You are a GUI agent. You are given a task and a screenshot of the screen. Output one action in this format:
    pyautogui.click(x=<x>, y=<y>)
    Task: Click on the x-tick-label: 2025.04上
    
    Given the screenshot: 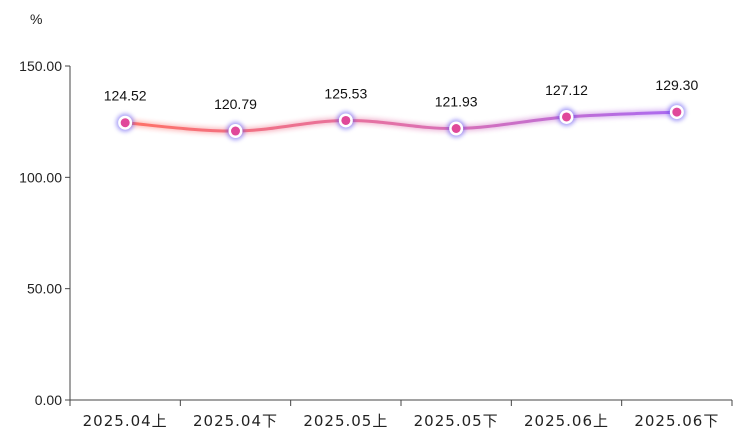 What is the action you would take?
    pyautogui.click(x=125, y=421)
    